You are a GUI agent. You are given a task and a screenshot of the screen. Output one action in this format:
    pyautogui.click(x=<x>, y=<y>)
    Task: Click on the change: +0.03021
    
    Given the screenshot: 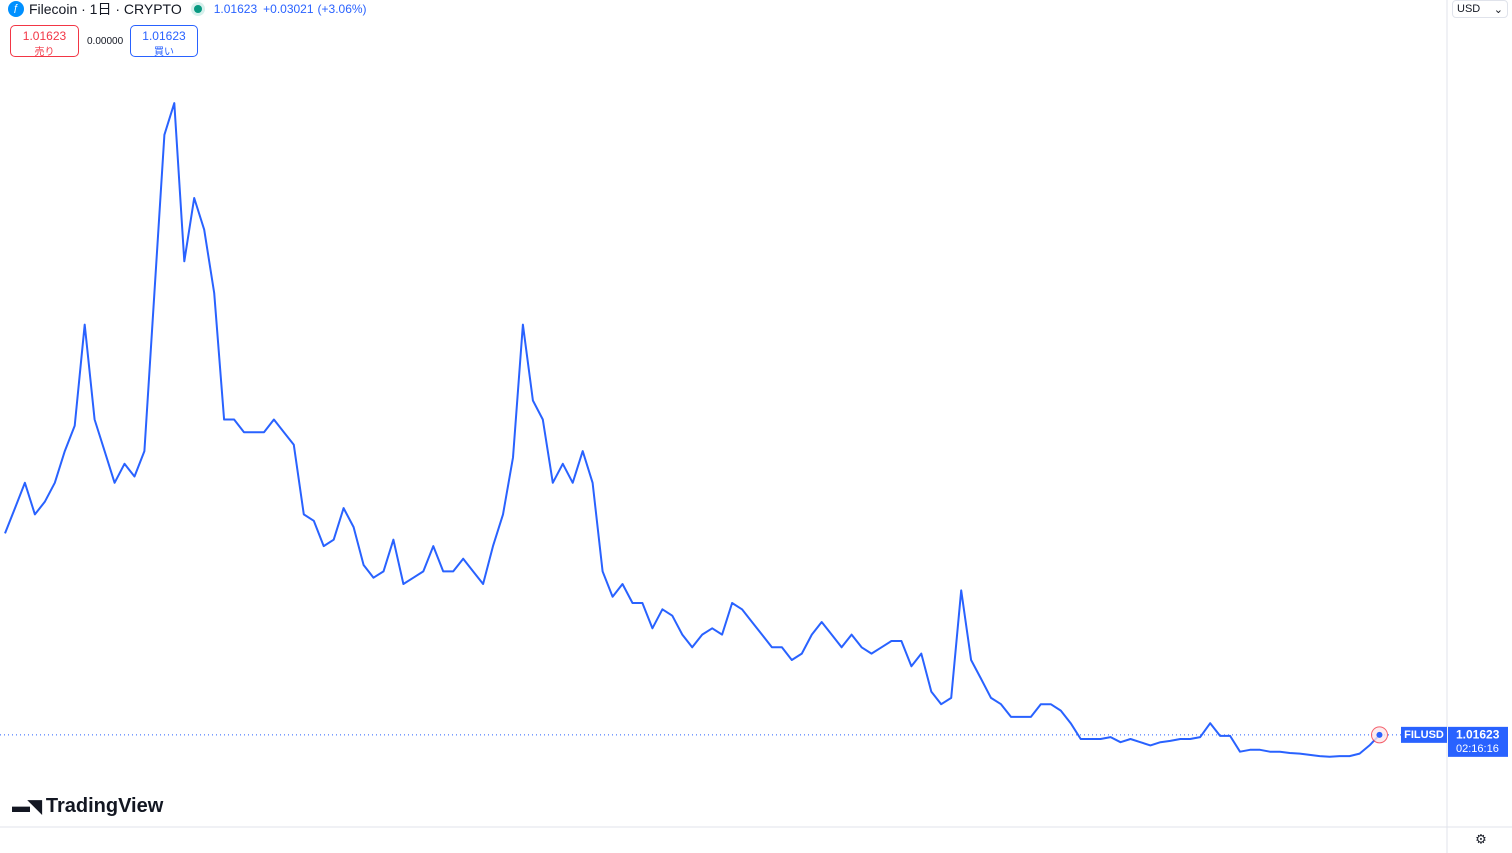 What is the action you would take?
    pyautogui.click(x=288, y=9)
    